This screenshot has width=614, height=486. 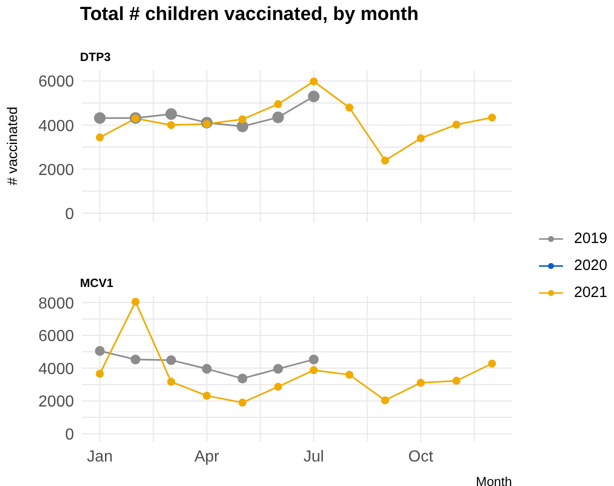 I want to click on x-tick-label: Jan, so click(x=99, y=457).